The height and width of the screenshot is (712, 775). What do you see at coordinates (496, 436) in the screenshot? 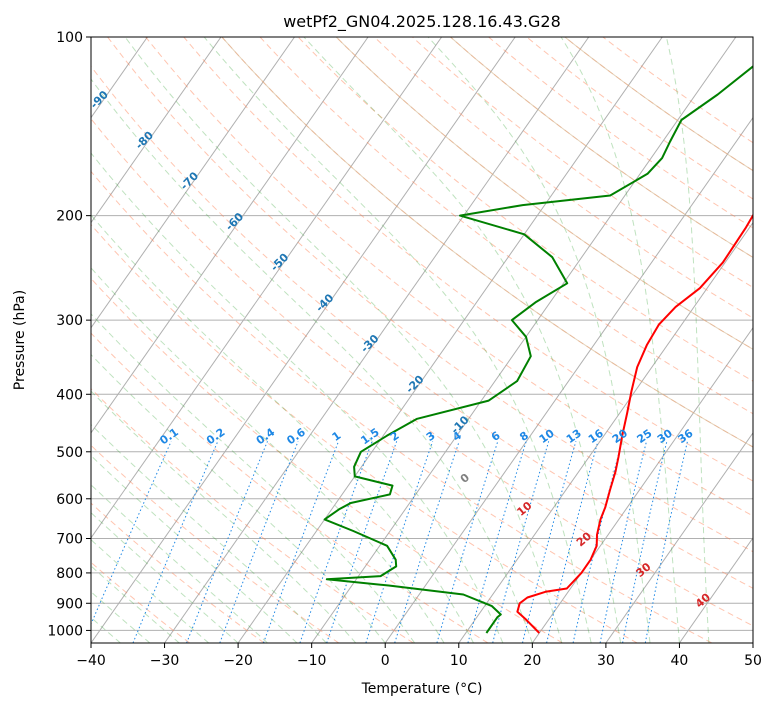
I see `mixing-ratio-label: 6` at bounding box center [496, 436].